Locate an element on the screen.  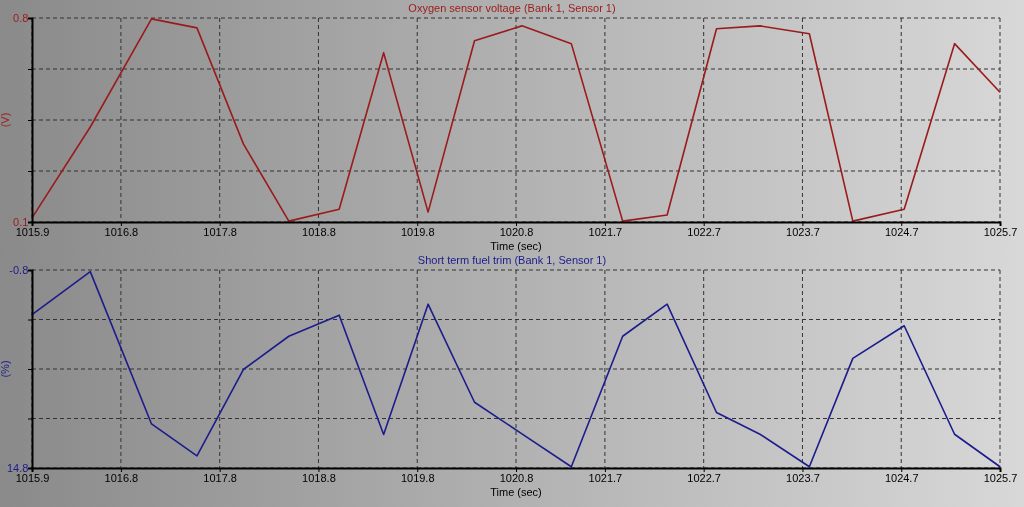
y-tick-label: -0.8 is located at coordinates (19, 270).